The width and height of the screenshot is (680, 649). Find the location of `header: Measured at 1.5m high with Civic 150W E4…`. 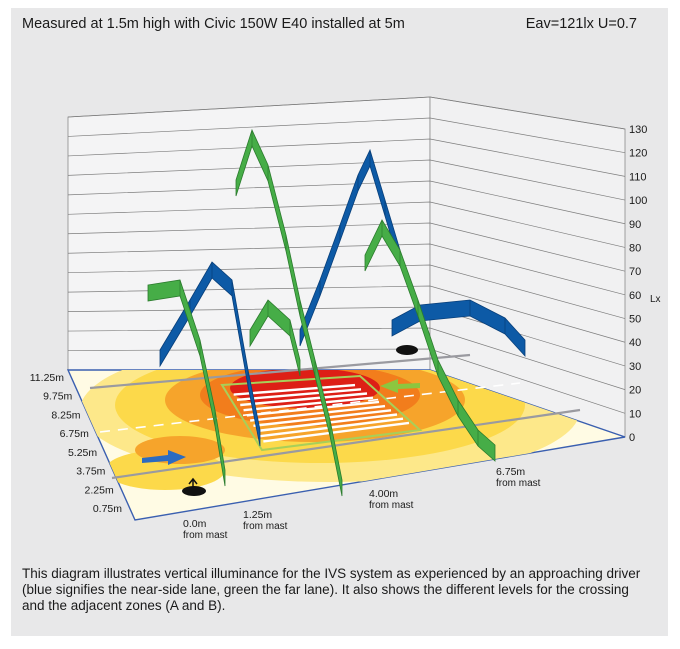

header: Measured at 1.5m high with Civic 150W E4… is located at coordinates (329, 24).